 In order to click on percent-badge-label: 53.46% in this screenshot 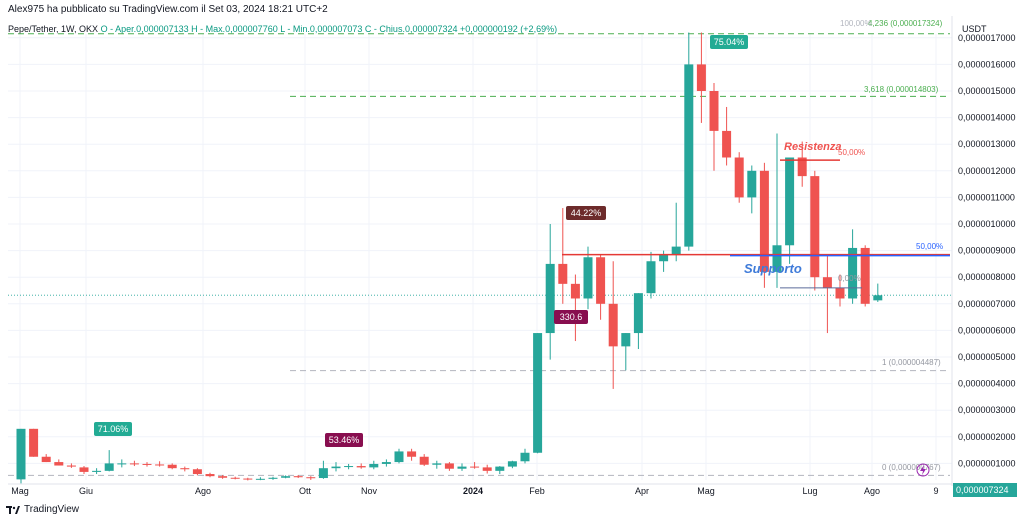, I will do `click(344, 440)`.